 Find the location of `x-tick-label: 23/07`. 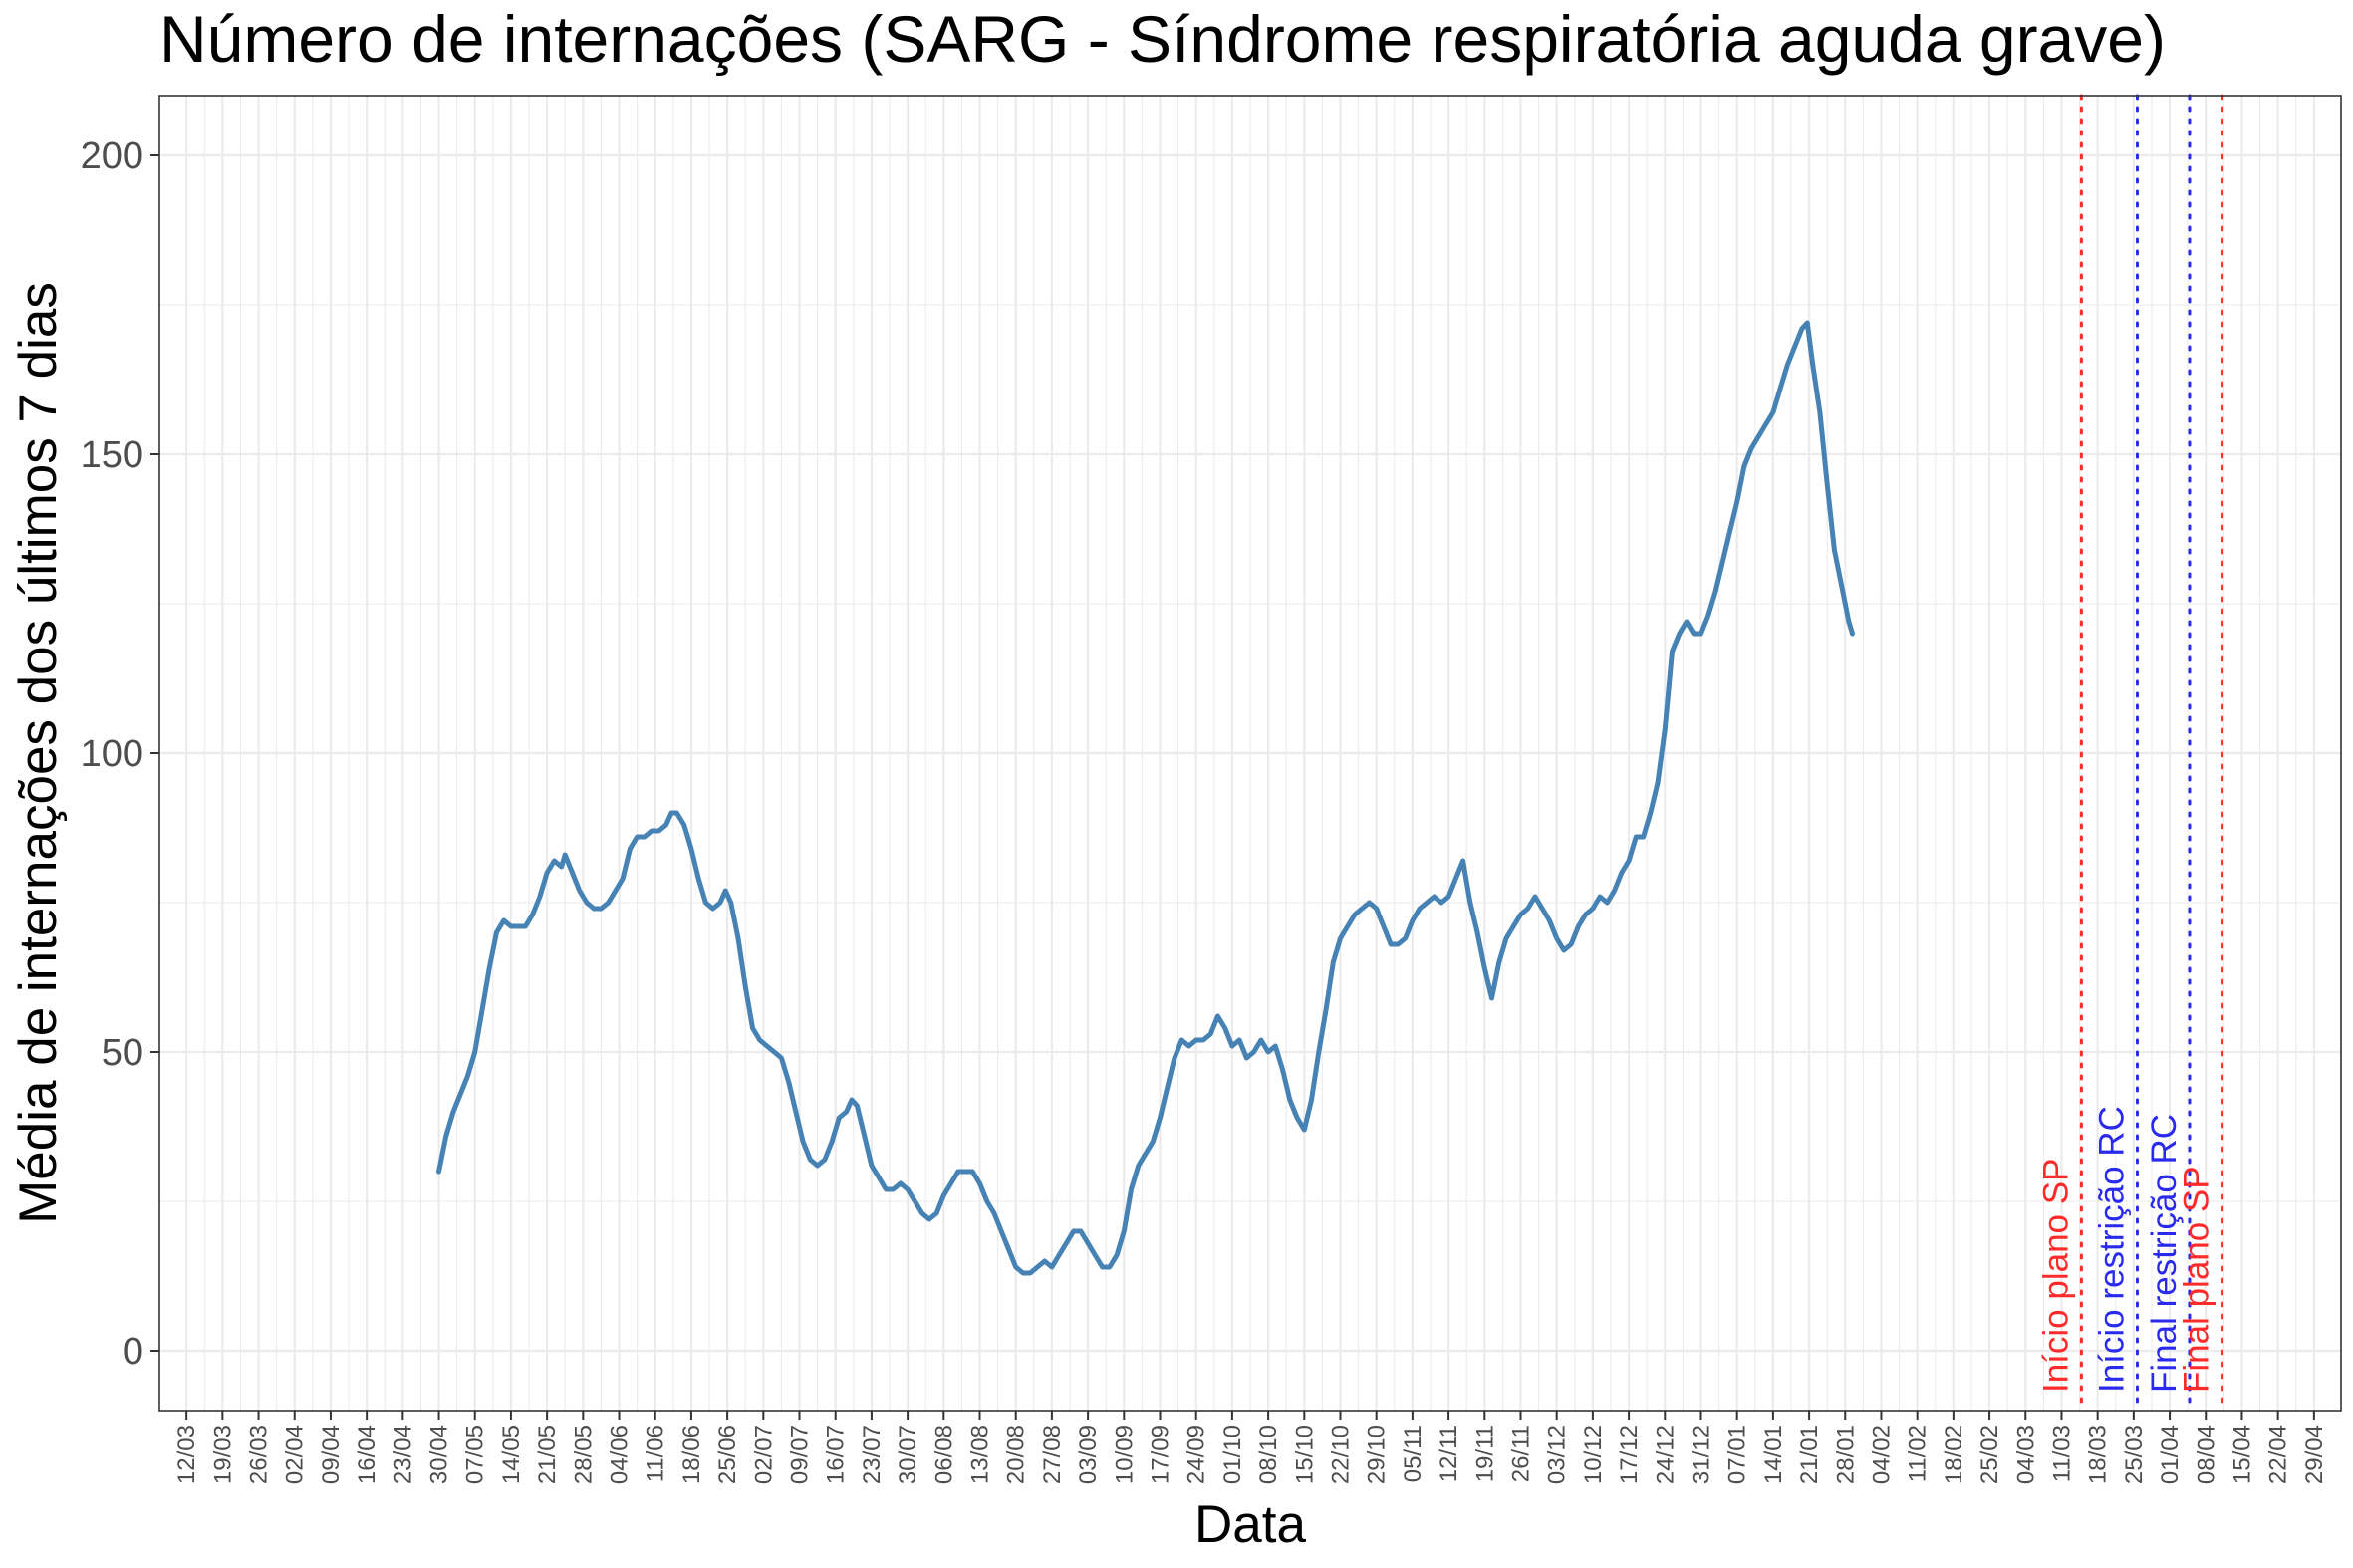

x-tick-label: 23/07 is located at coordinates (872, 1454).